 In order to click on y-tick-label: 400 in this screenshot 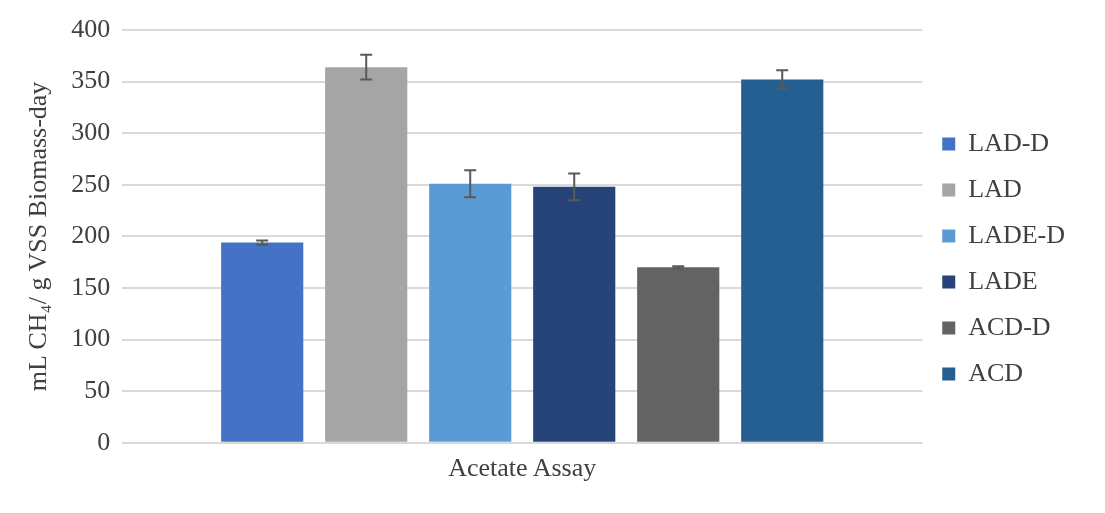, I will do `click(91, 28)`.